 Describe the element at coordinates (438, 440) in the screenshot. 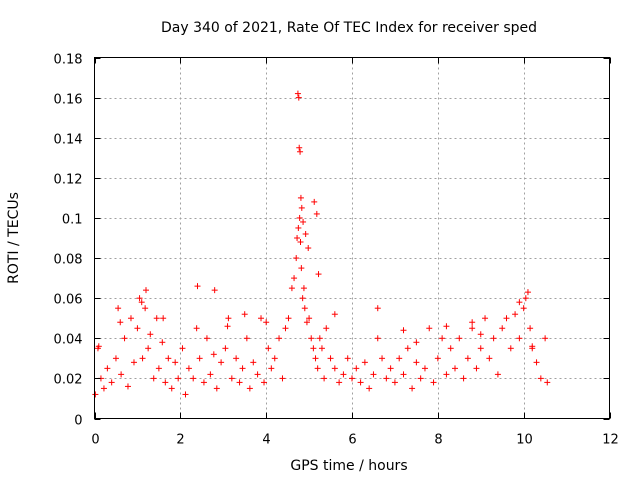

I see `x-tick-label: 8` at that location.